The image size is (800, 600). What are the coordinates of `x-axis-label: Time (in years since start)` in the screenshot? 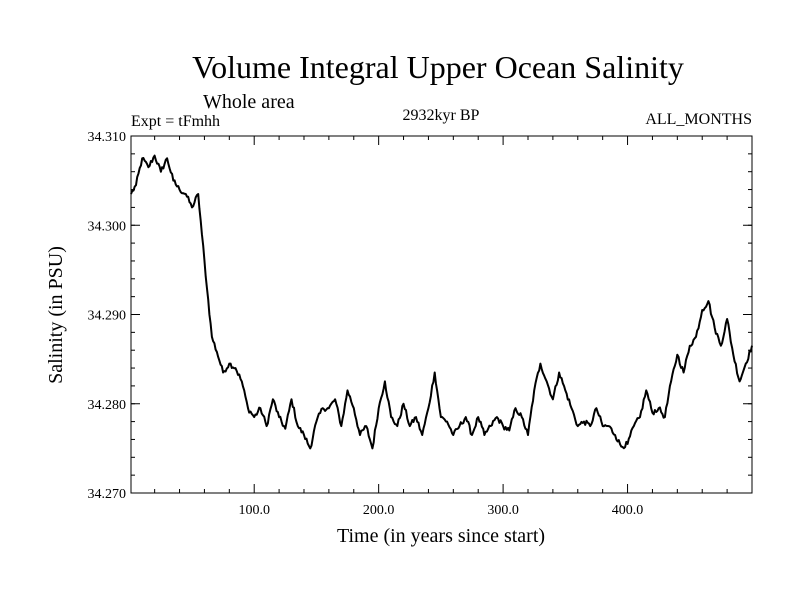 It's located at (441, 536).